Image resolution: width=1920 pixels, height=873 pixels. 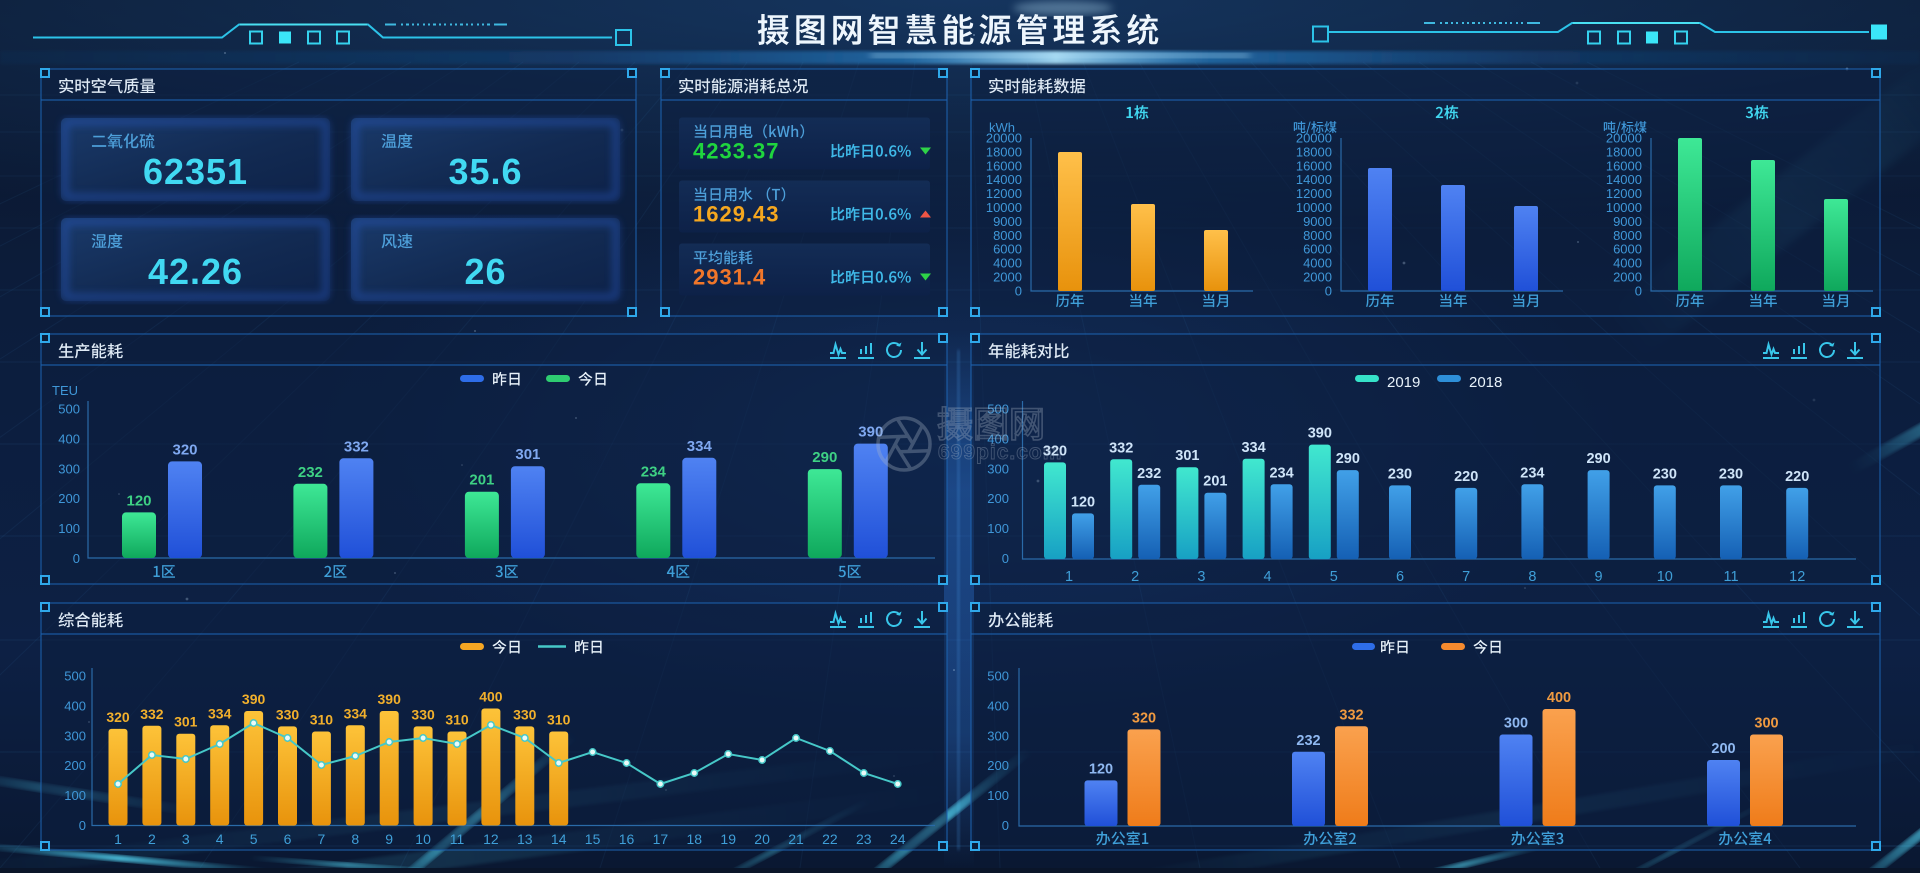 What do you see at coordinates (1314, 151) in the screenshot?
I see `svg-text: 18000` at bounding box center [1314, 151].